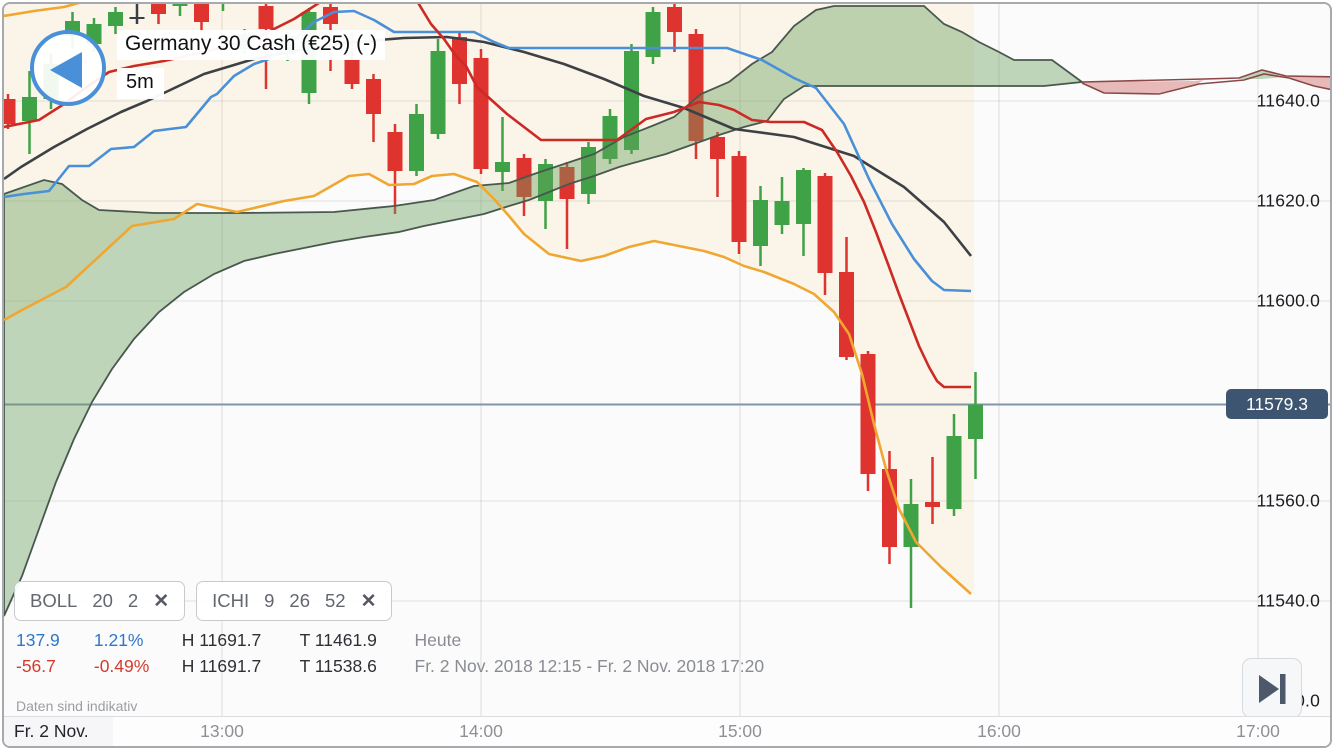  Describe the element at coordinates (338, 665) in the screenshot. I see `low-value: T 11538.6` at that location.